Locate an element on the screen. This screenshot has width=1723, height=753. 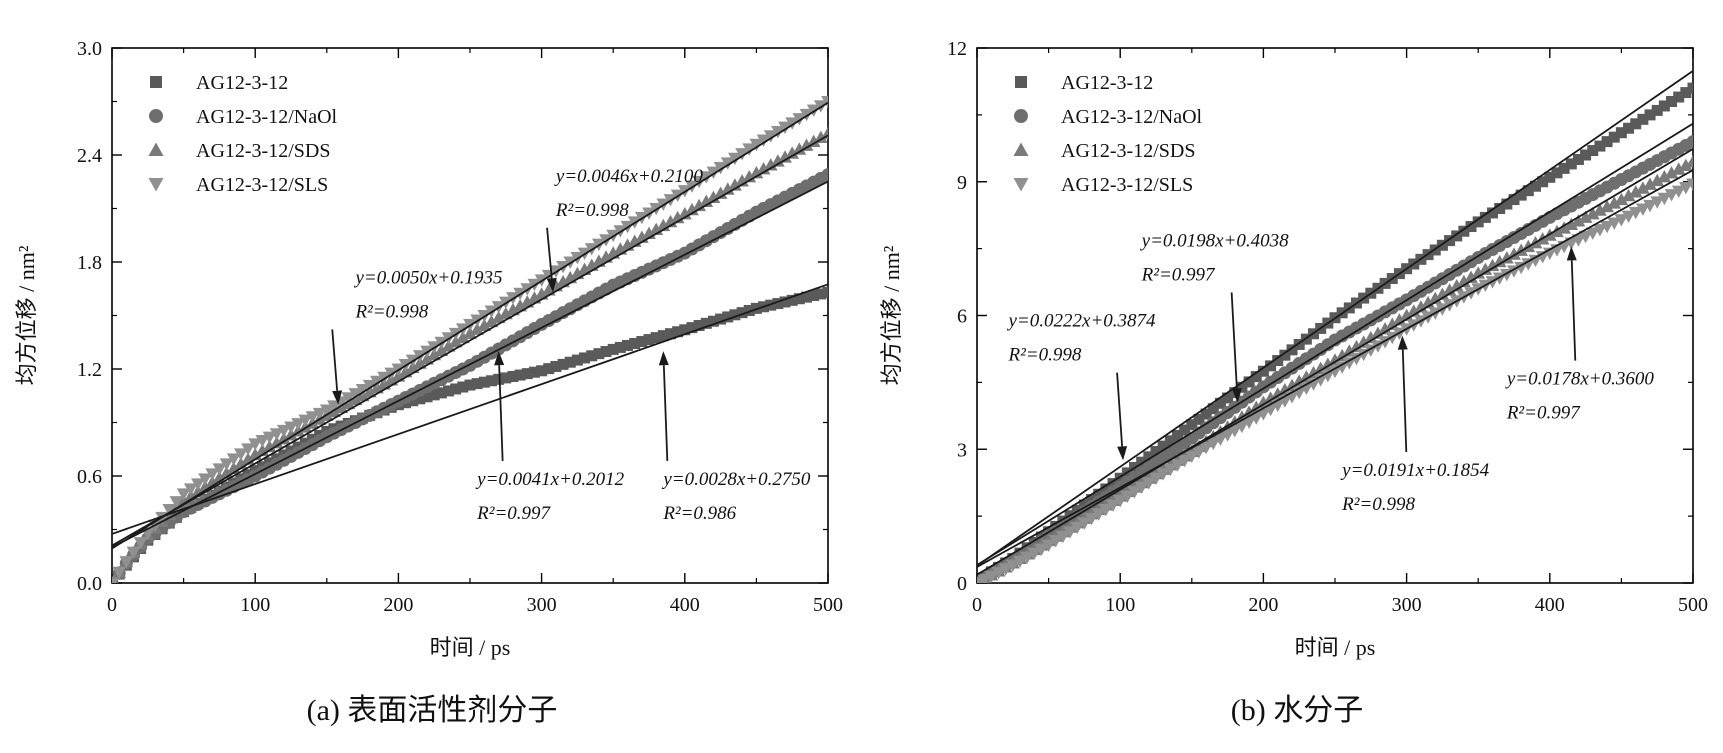
fit-equation: y=0.0028x+0.2750 is located at coordinates (736, 479).